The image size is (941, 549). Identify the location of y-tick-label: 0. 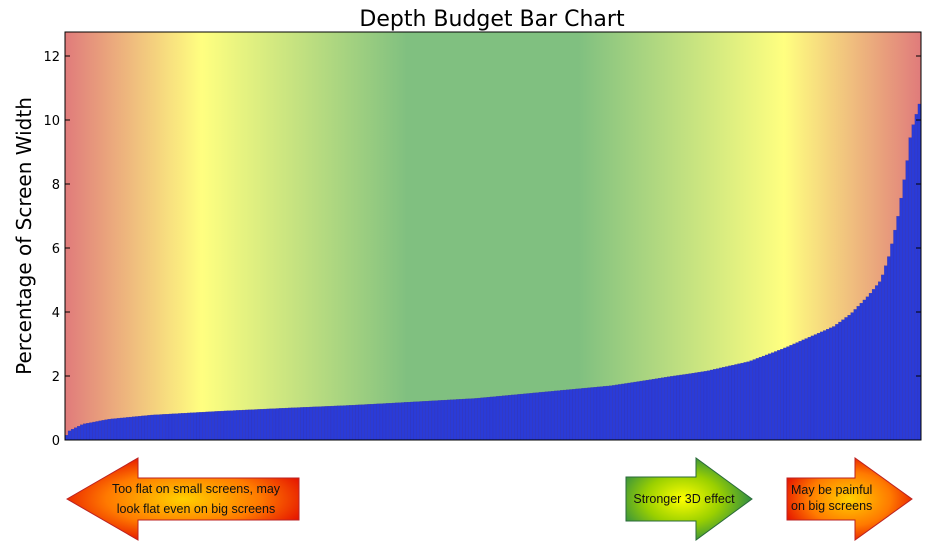
(56, 441).